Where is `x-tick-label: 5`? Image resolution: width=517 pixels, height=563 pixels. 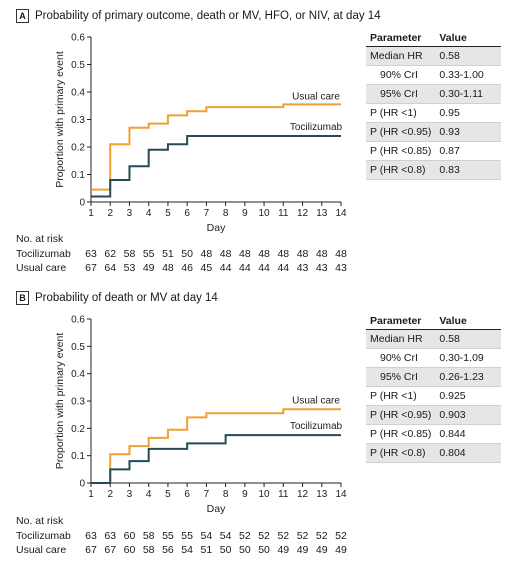 x-tick-label: 5 is located at coordinates (168, 213).